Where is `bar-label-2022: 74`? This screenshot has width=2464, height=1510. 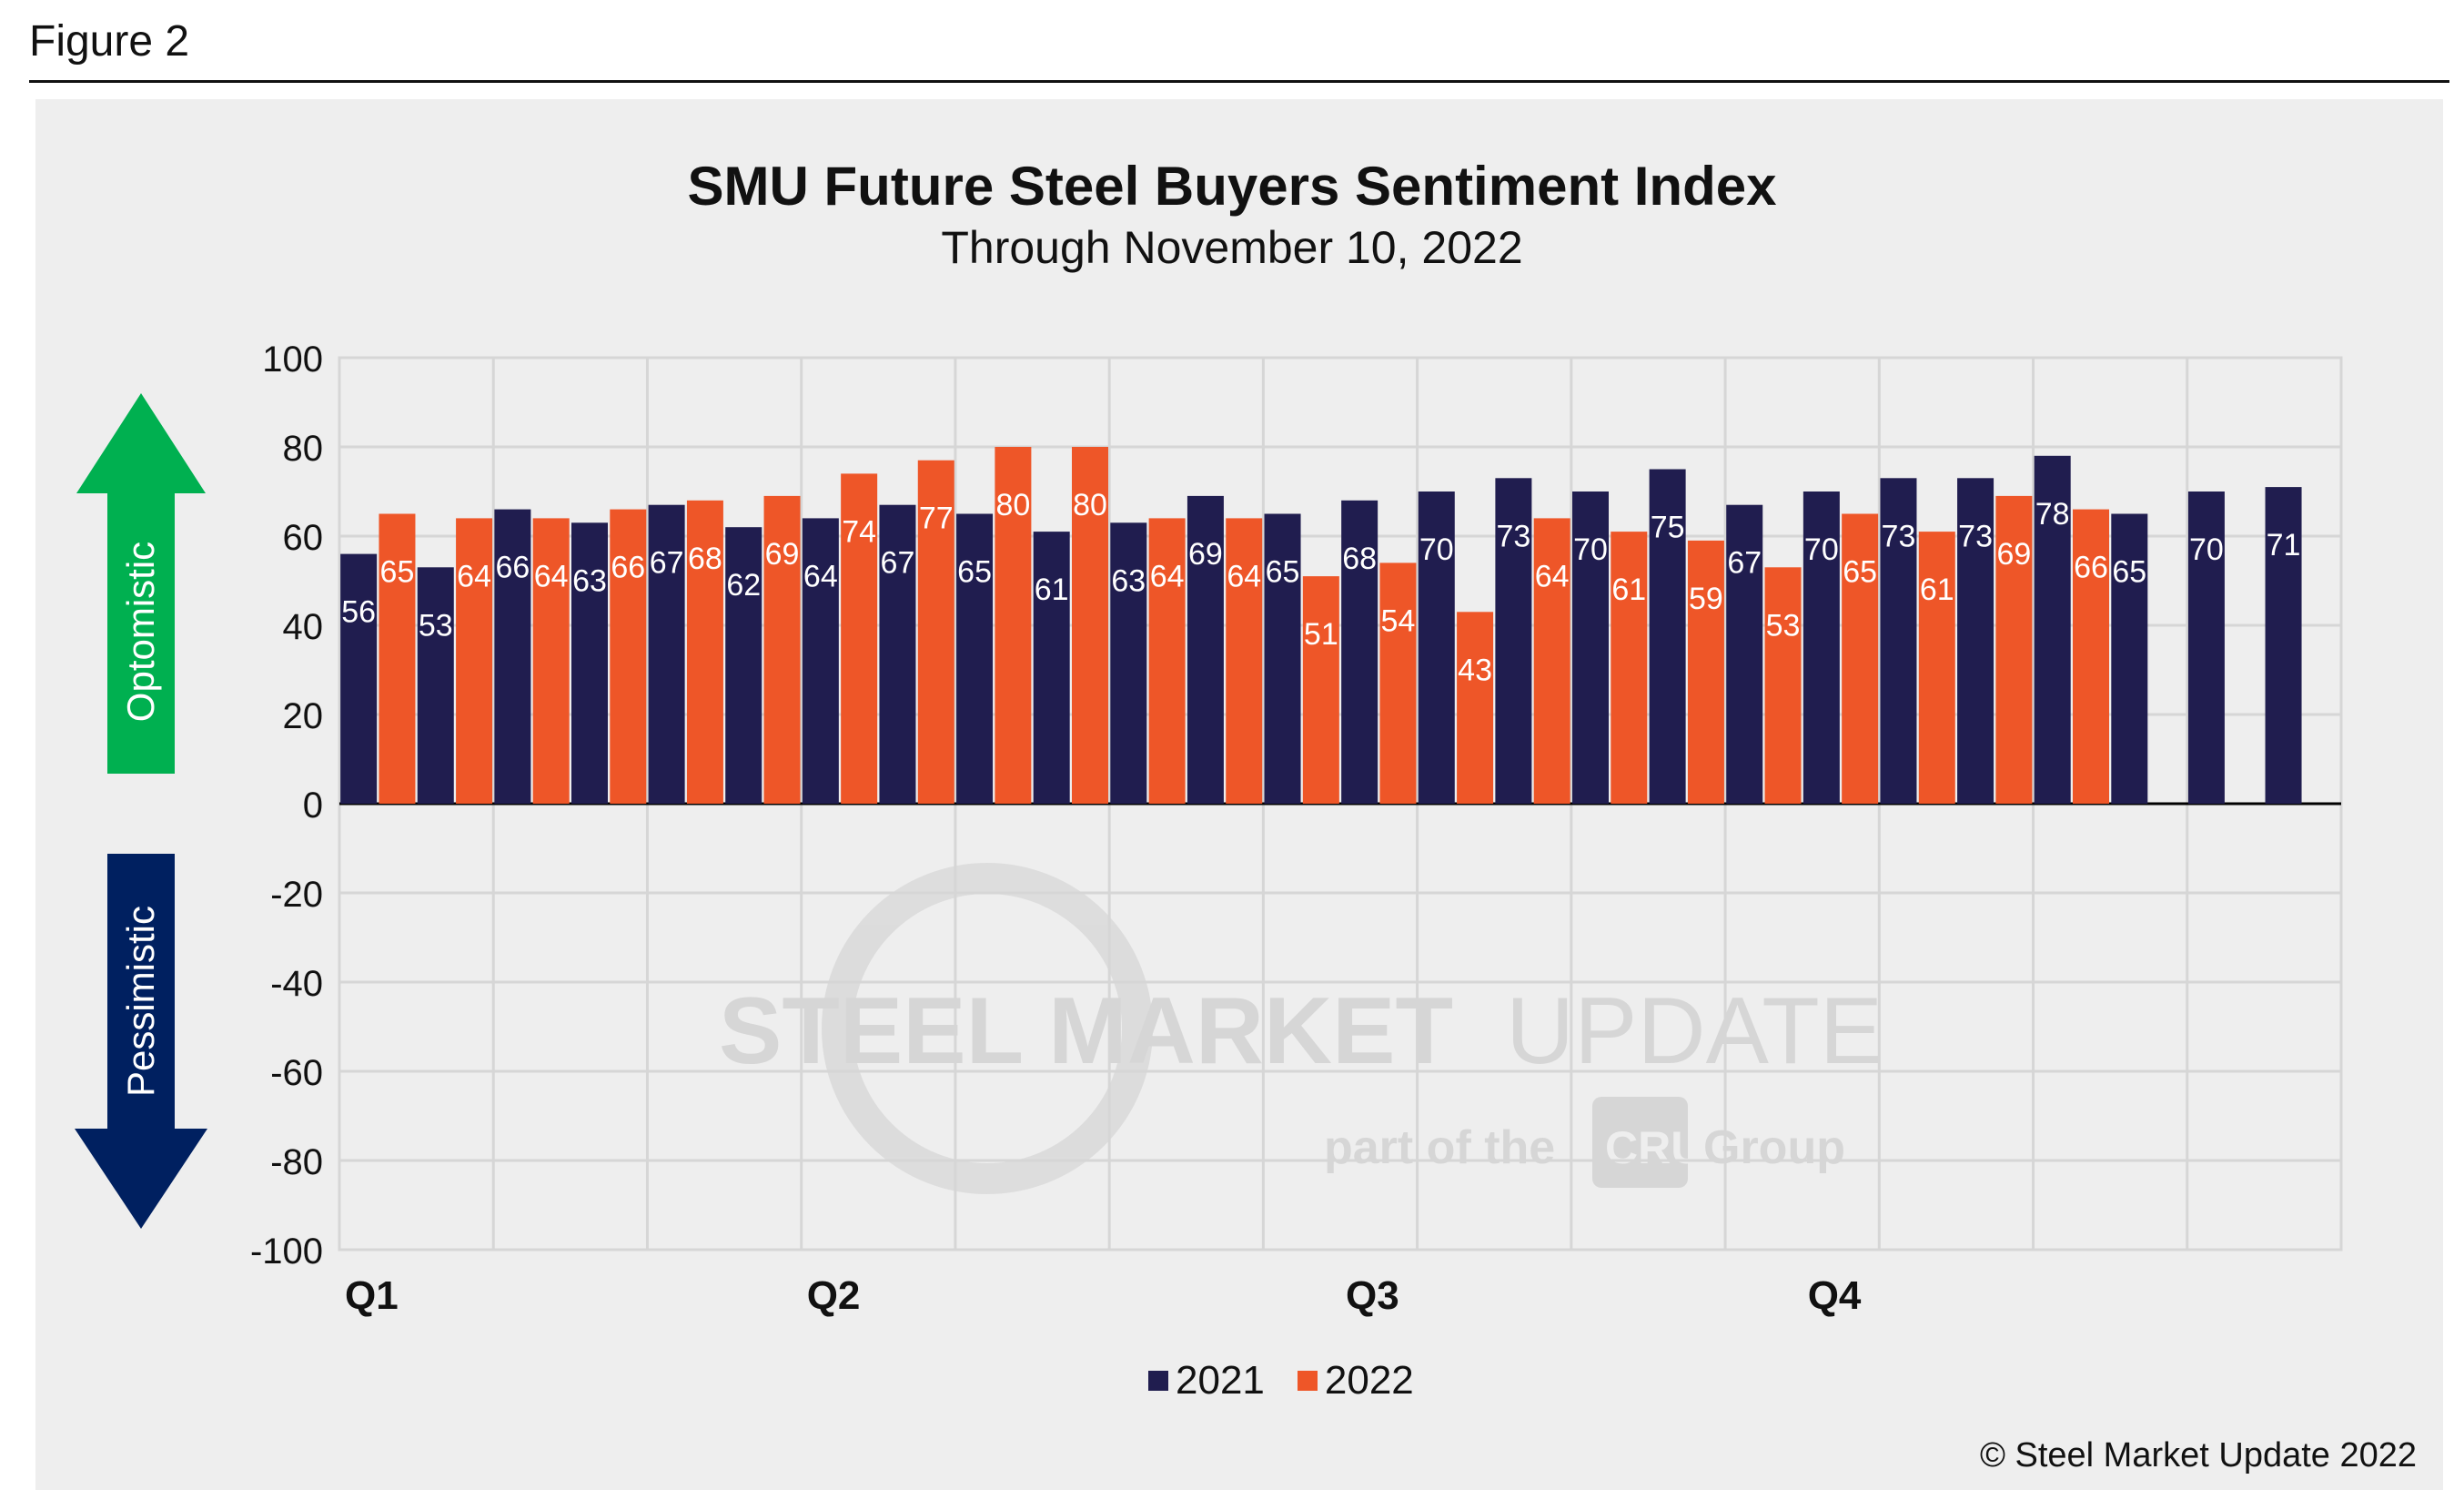
bar-label-2022: 74 is located at coordinates (859, 532).